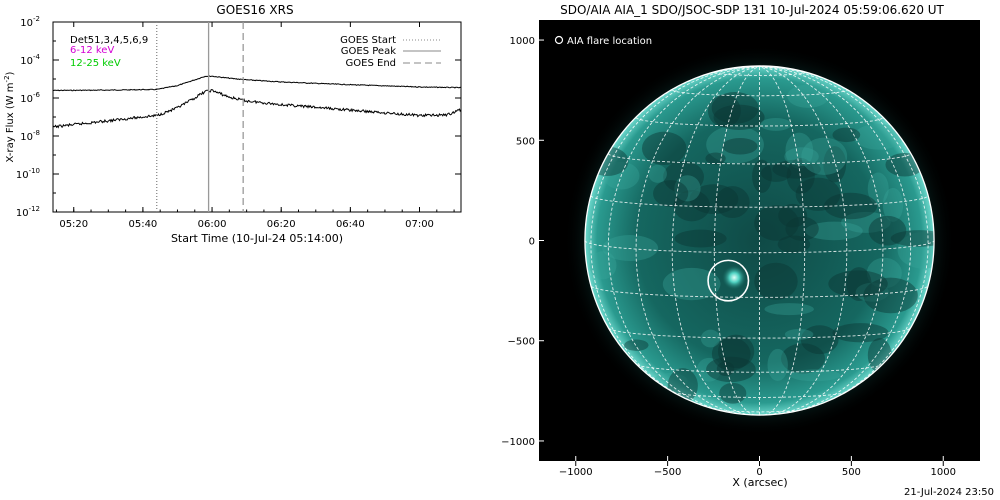 This screenshot has width=1000, height=500. I want to click on goes-y-tick-label-3: 10-6, so click(30, 98).